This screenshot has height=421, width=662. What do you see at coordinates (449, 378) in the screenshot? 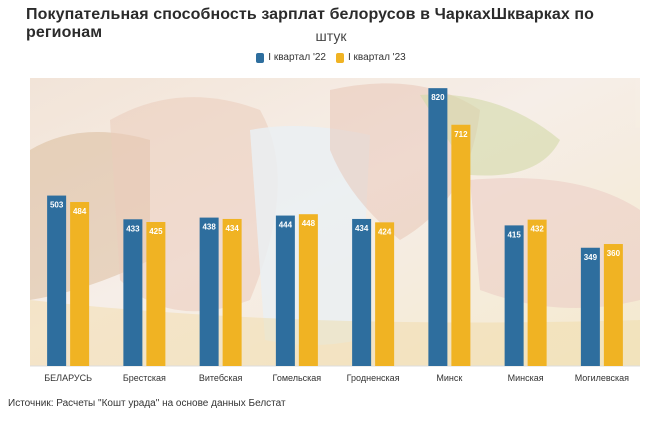
I see `x-tick-label-5: Минск` at bounding box center [449, 378].